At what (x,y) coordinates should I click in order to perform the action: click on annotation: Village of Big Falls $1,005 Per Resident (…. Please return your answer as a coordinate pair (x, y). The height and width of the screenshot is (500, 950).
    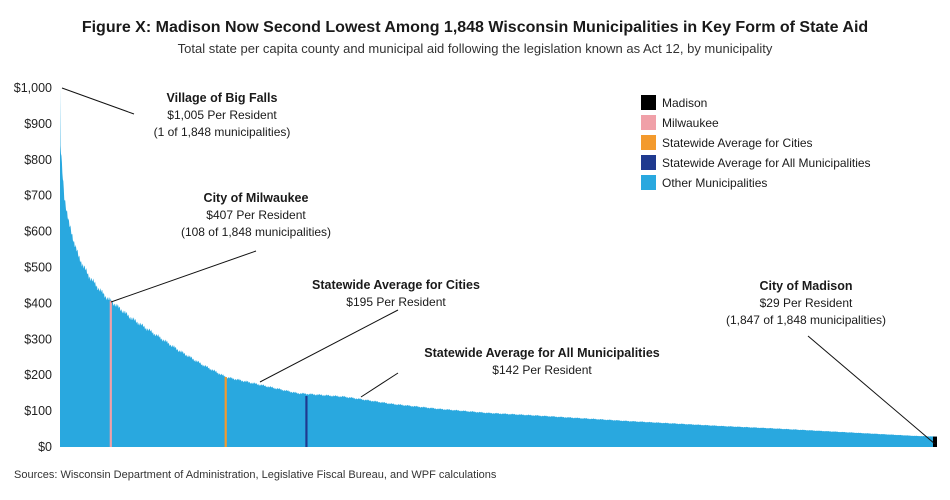
    Looking at the image, I should click on (222, 115).